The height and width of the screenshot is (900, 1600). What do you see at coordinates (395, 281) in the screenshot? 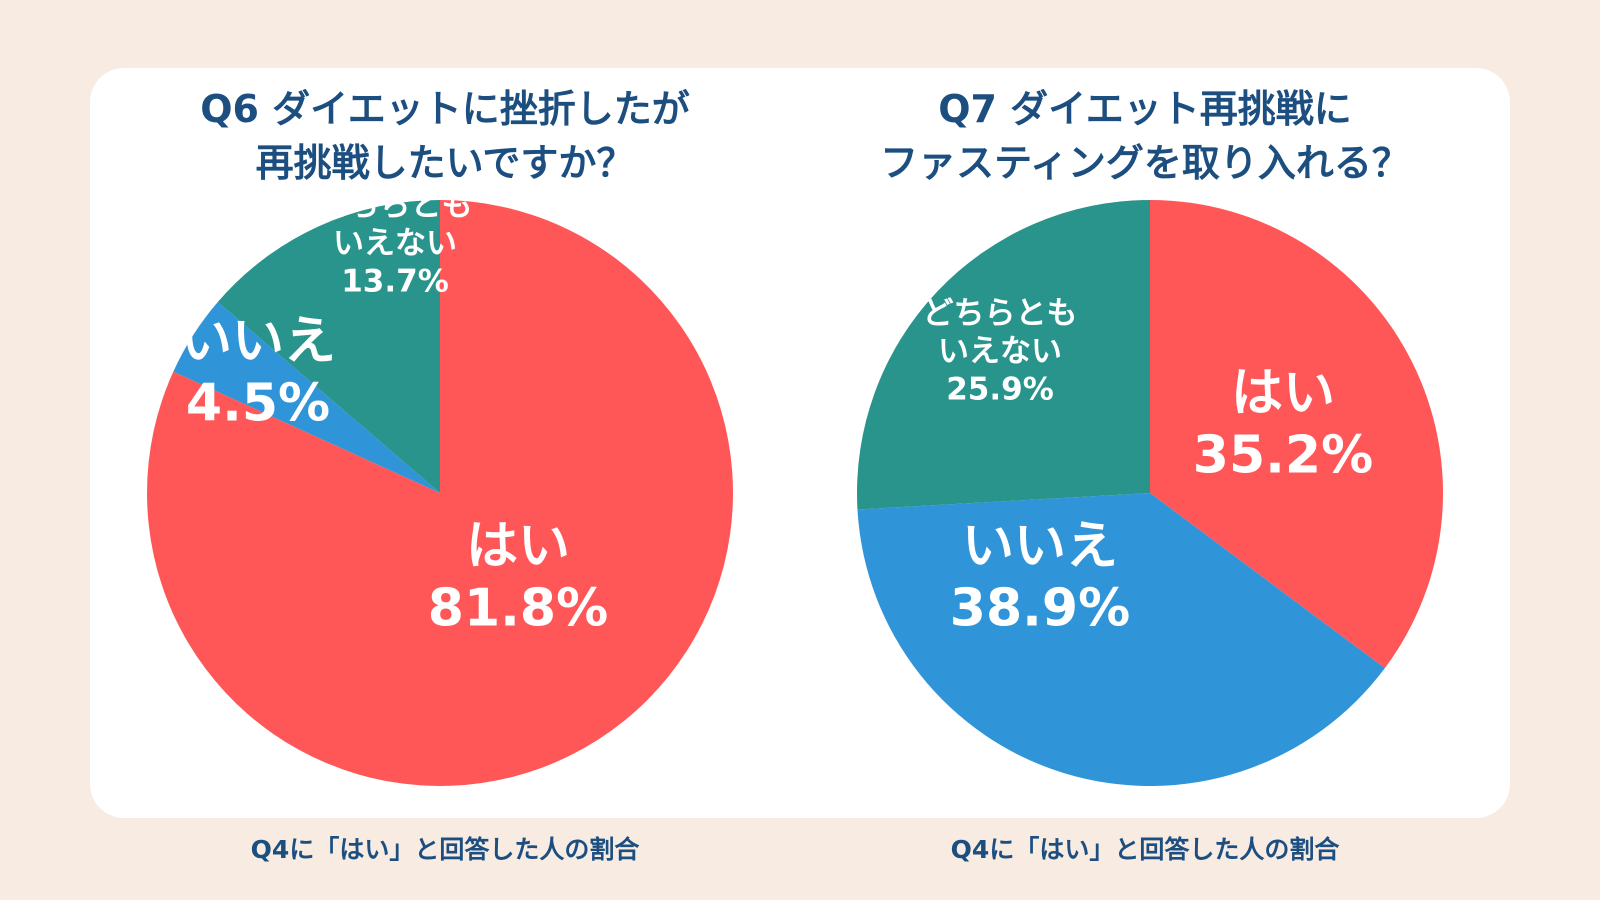
I see `slice-value-label: 13.7%` at bounding box center [395, 281].